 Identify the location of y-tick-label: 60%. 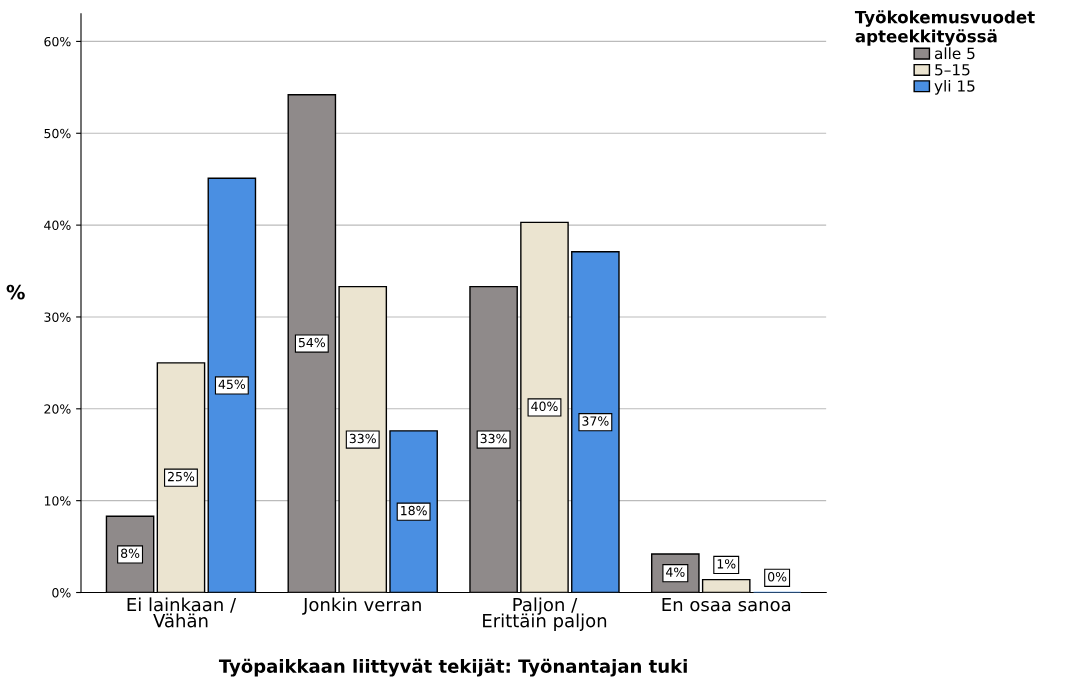
(57, 41).